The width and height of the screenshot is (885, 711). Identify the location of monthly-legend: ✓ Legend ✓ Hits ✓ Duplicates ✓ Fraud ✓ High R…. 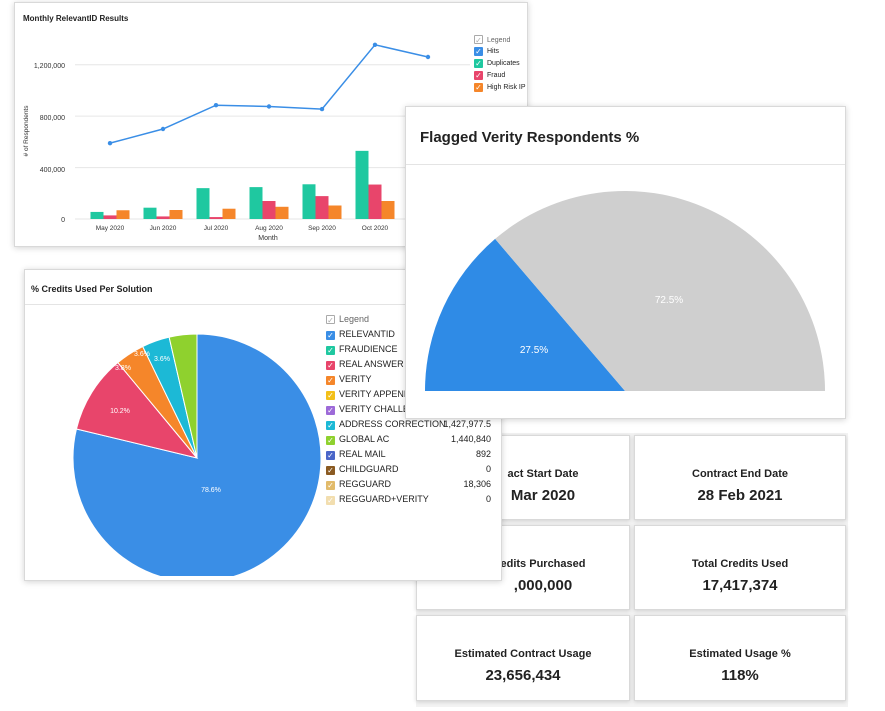
(501, 70).